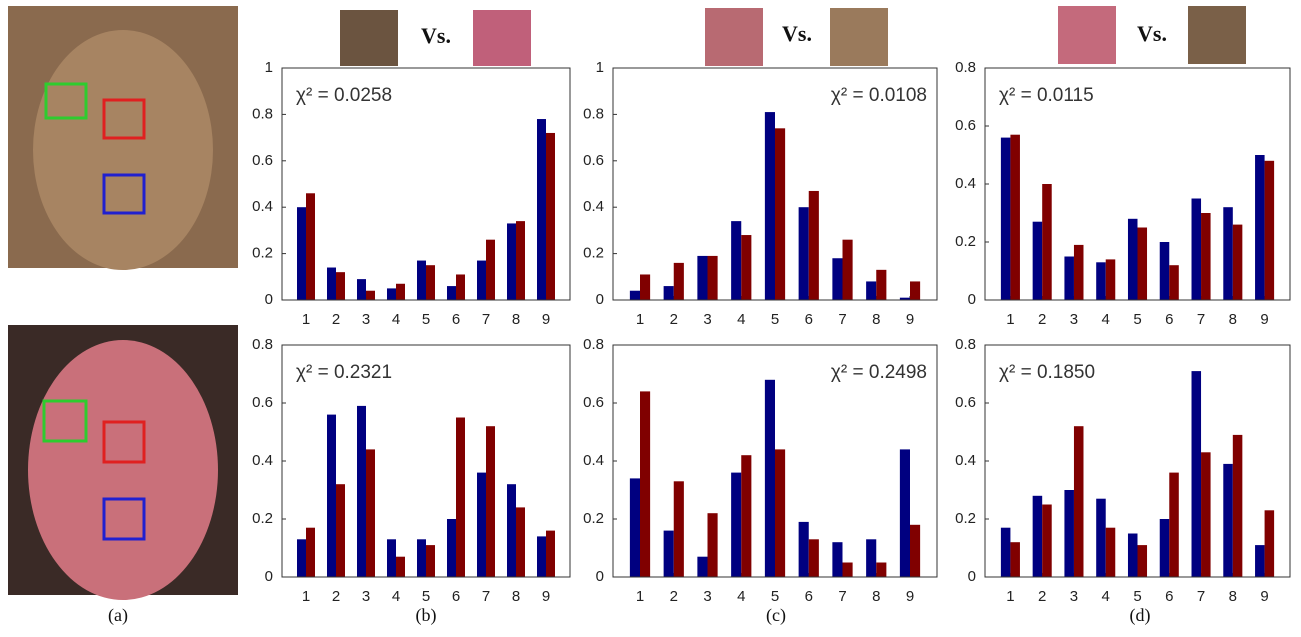 Image resolution: width=1301 pixels, height=637 pixels. I want to click on annotation: χ² = 0.0115, so click(1046, 95).